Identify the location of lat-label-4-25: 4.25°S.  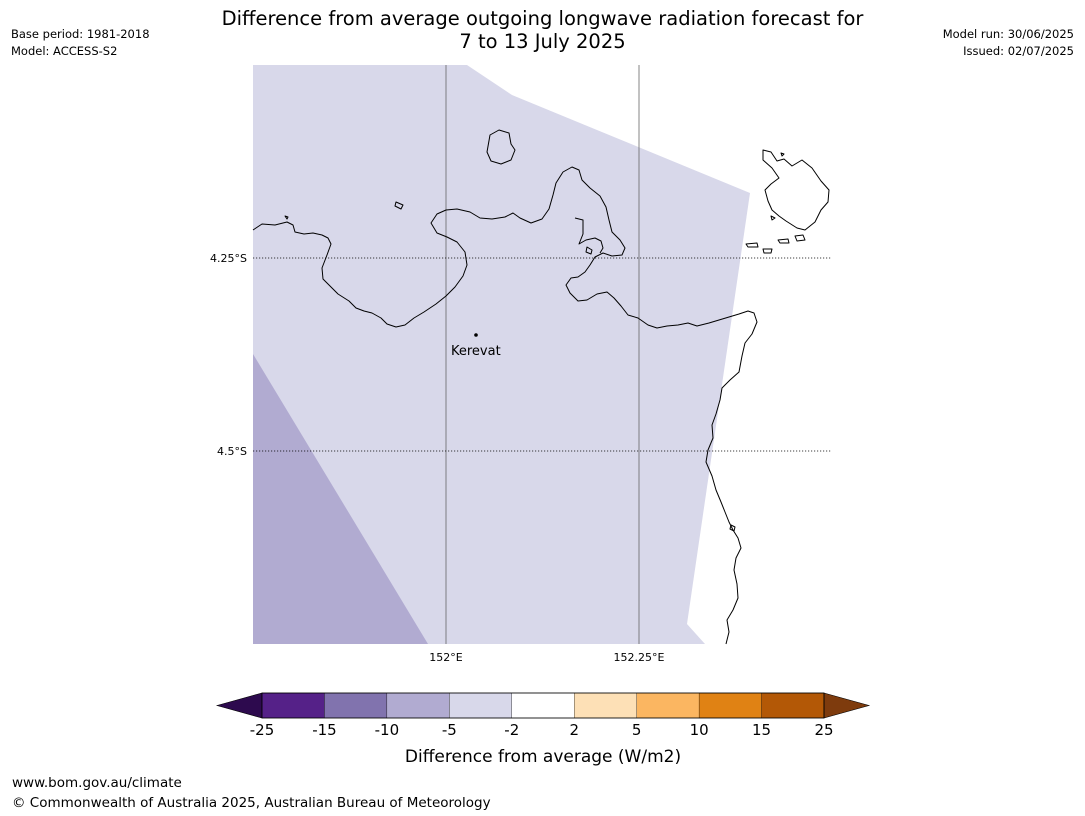
(228, 258).